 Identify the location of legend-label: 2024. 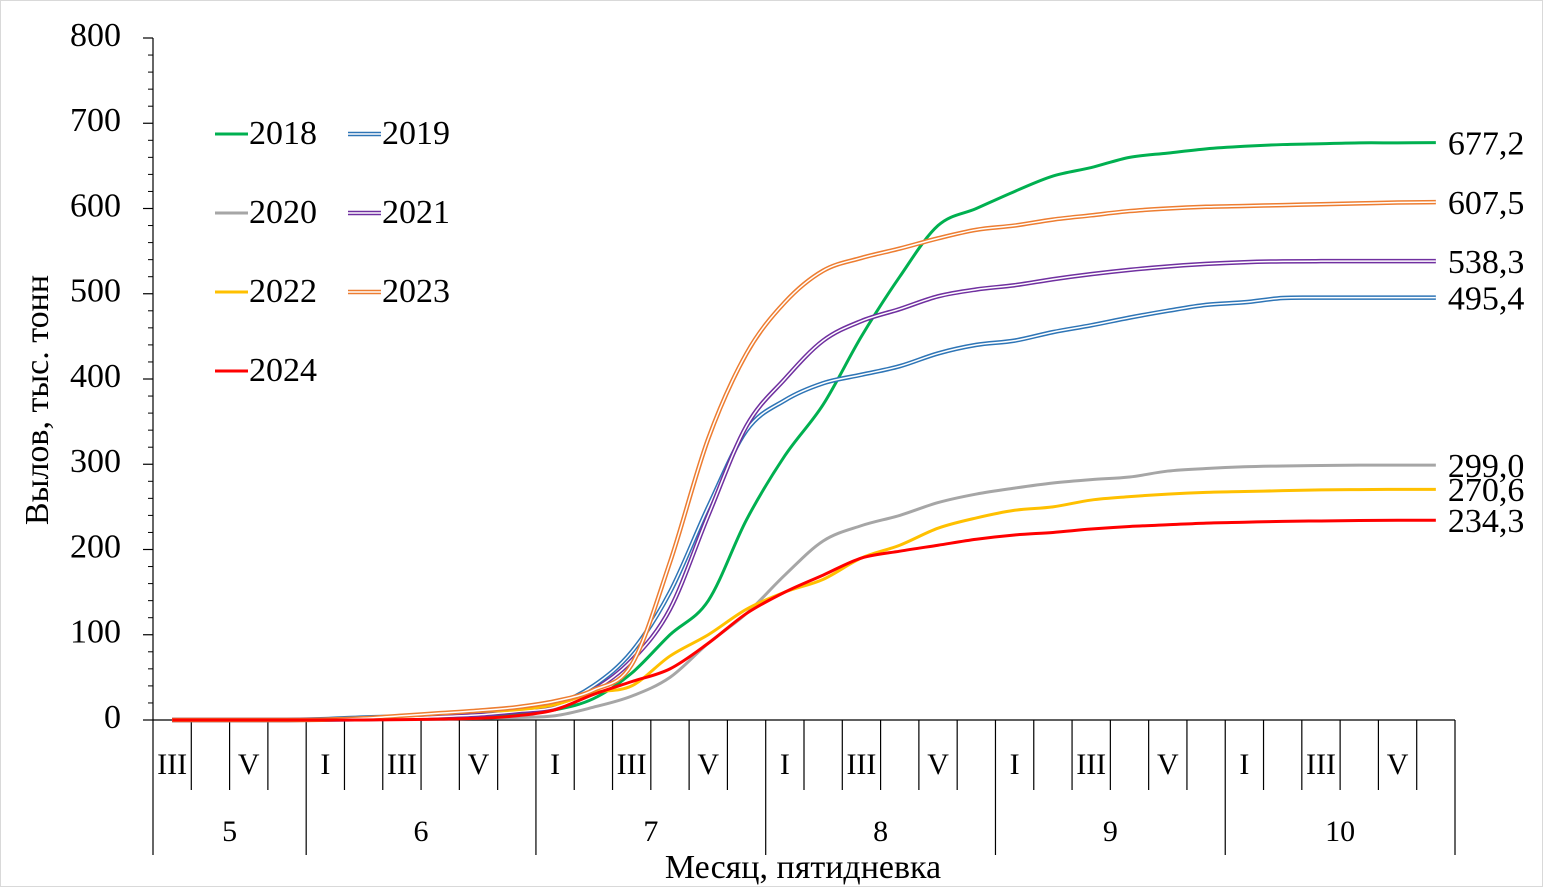
(283, 370).